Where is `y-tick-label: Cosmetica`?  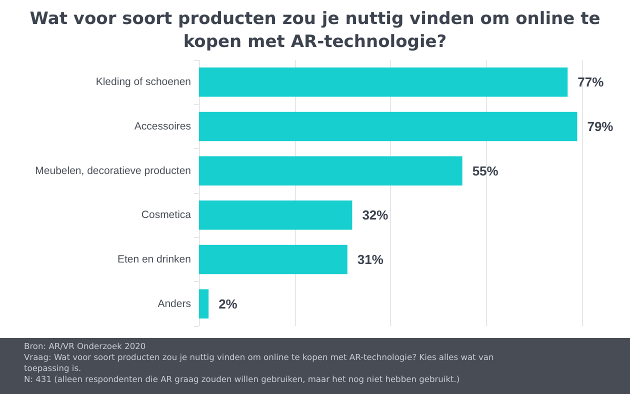 y-tick-label: Cosmetica is located at coordinates (166, 215).